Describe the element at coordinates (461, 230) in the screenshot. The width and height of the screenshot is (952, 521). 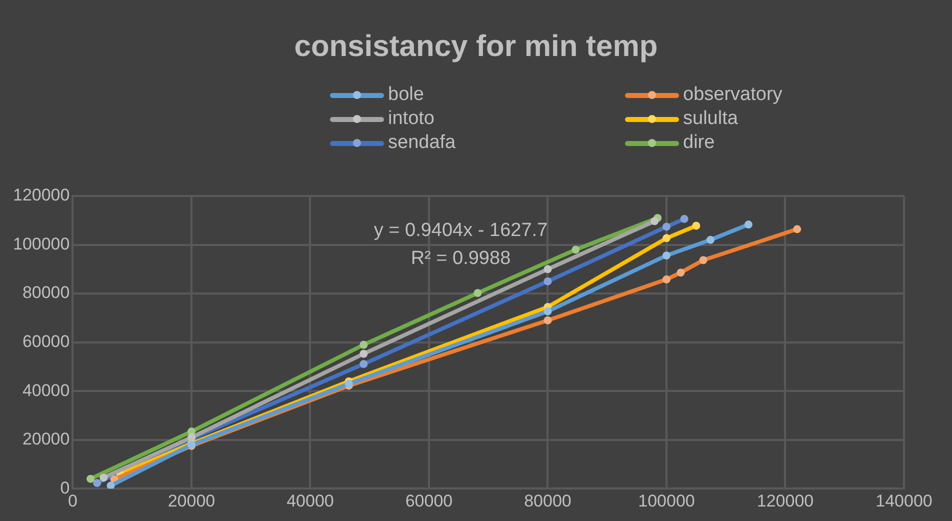
I see `annotation: y = 0.9404x - 1627.7` at that location.